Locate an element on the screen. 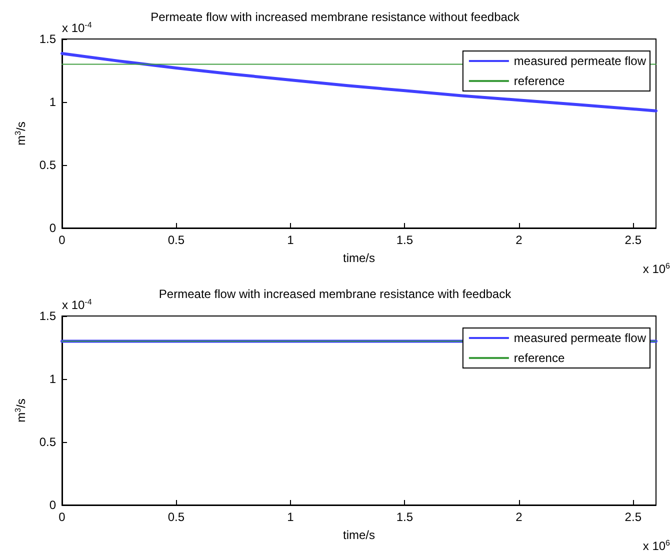 The width and height of the screenshot is (670, 554). line-series is located at coordinates (359, 82).